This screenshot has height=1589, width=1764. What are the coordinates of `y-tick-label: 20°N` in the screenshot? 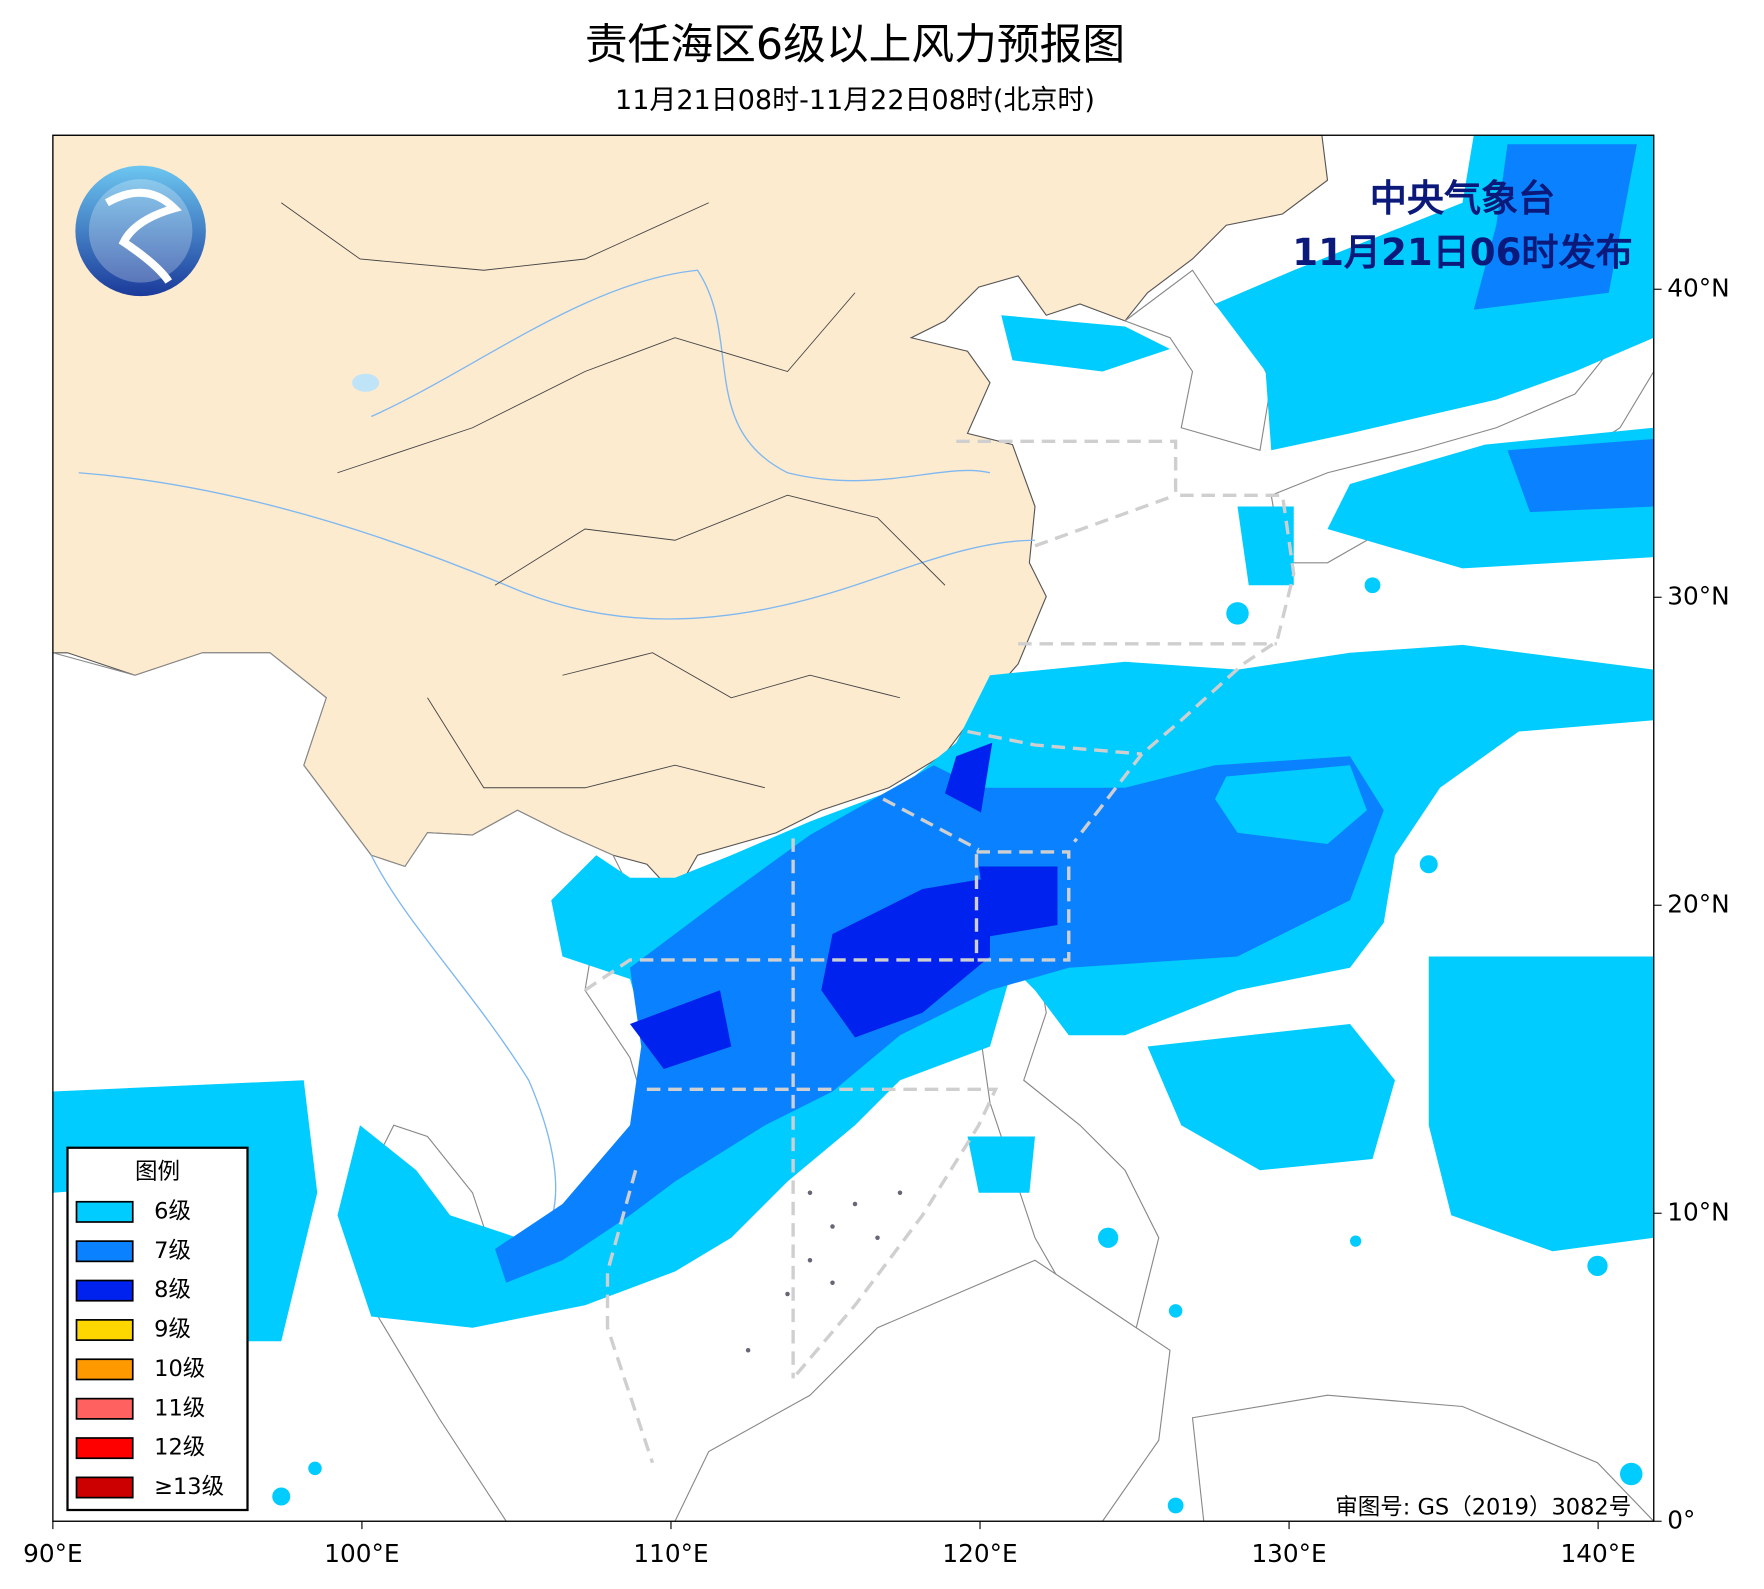 It's located at (1698, 903).